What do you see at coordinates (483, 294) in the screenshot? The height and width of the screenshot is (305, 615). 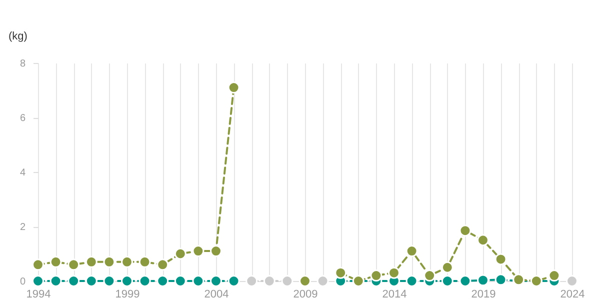 I see `x-tick-label: 2019` at bounding box center [483, 294].